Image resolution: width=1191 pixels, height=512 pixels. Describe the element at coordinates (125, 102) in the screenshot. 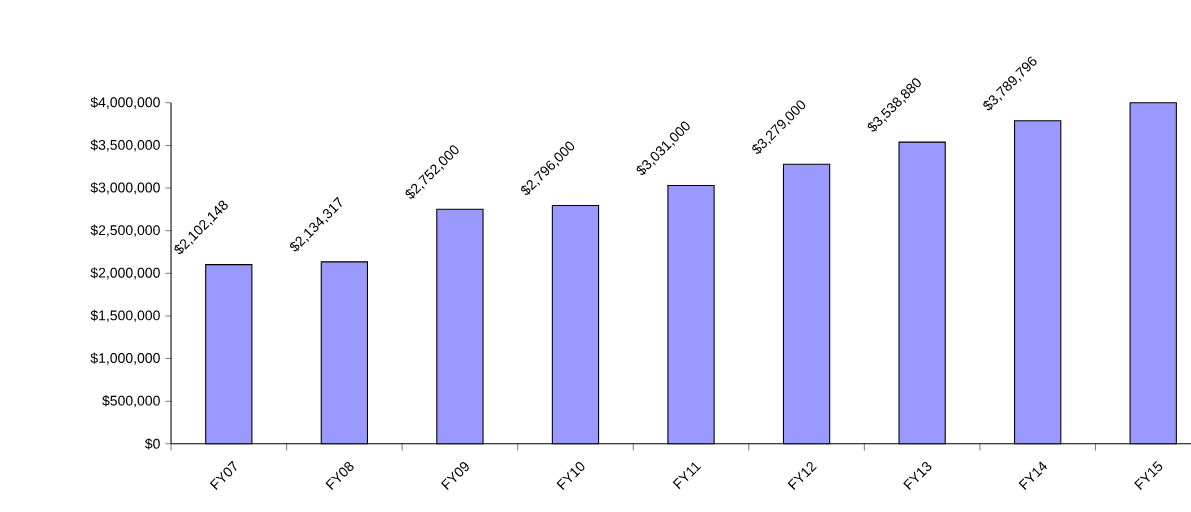

I see `y-tick-label: $4,000,000` at that location.